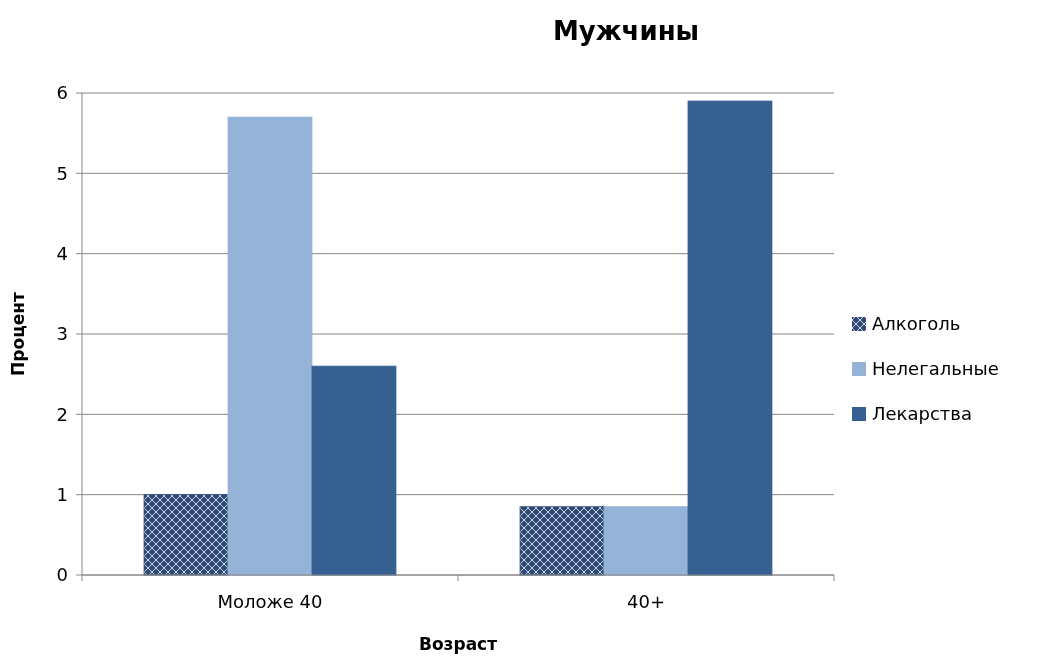 The width and height of the screenshot is (1050, 662). What do you see at coordinates (62, 494) in the screenshot?
I see `y-tick-label: 1` at bounding box center [62, 494].